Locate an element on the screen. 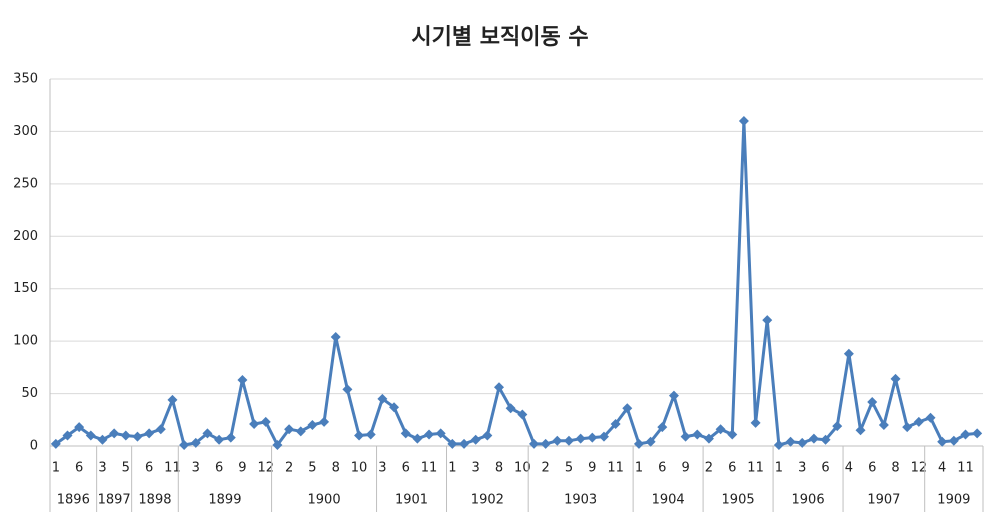  chart-title: 시기별 보직이동 수 is located at coordinates (499, 37).